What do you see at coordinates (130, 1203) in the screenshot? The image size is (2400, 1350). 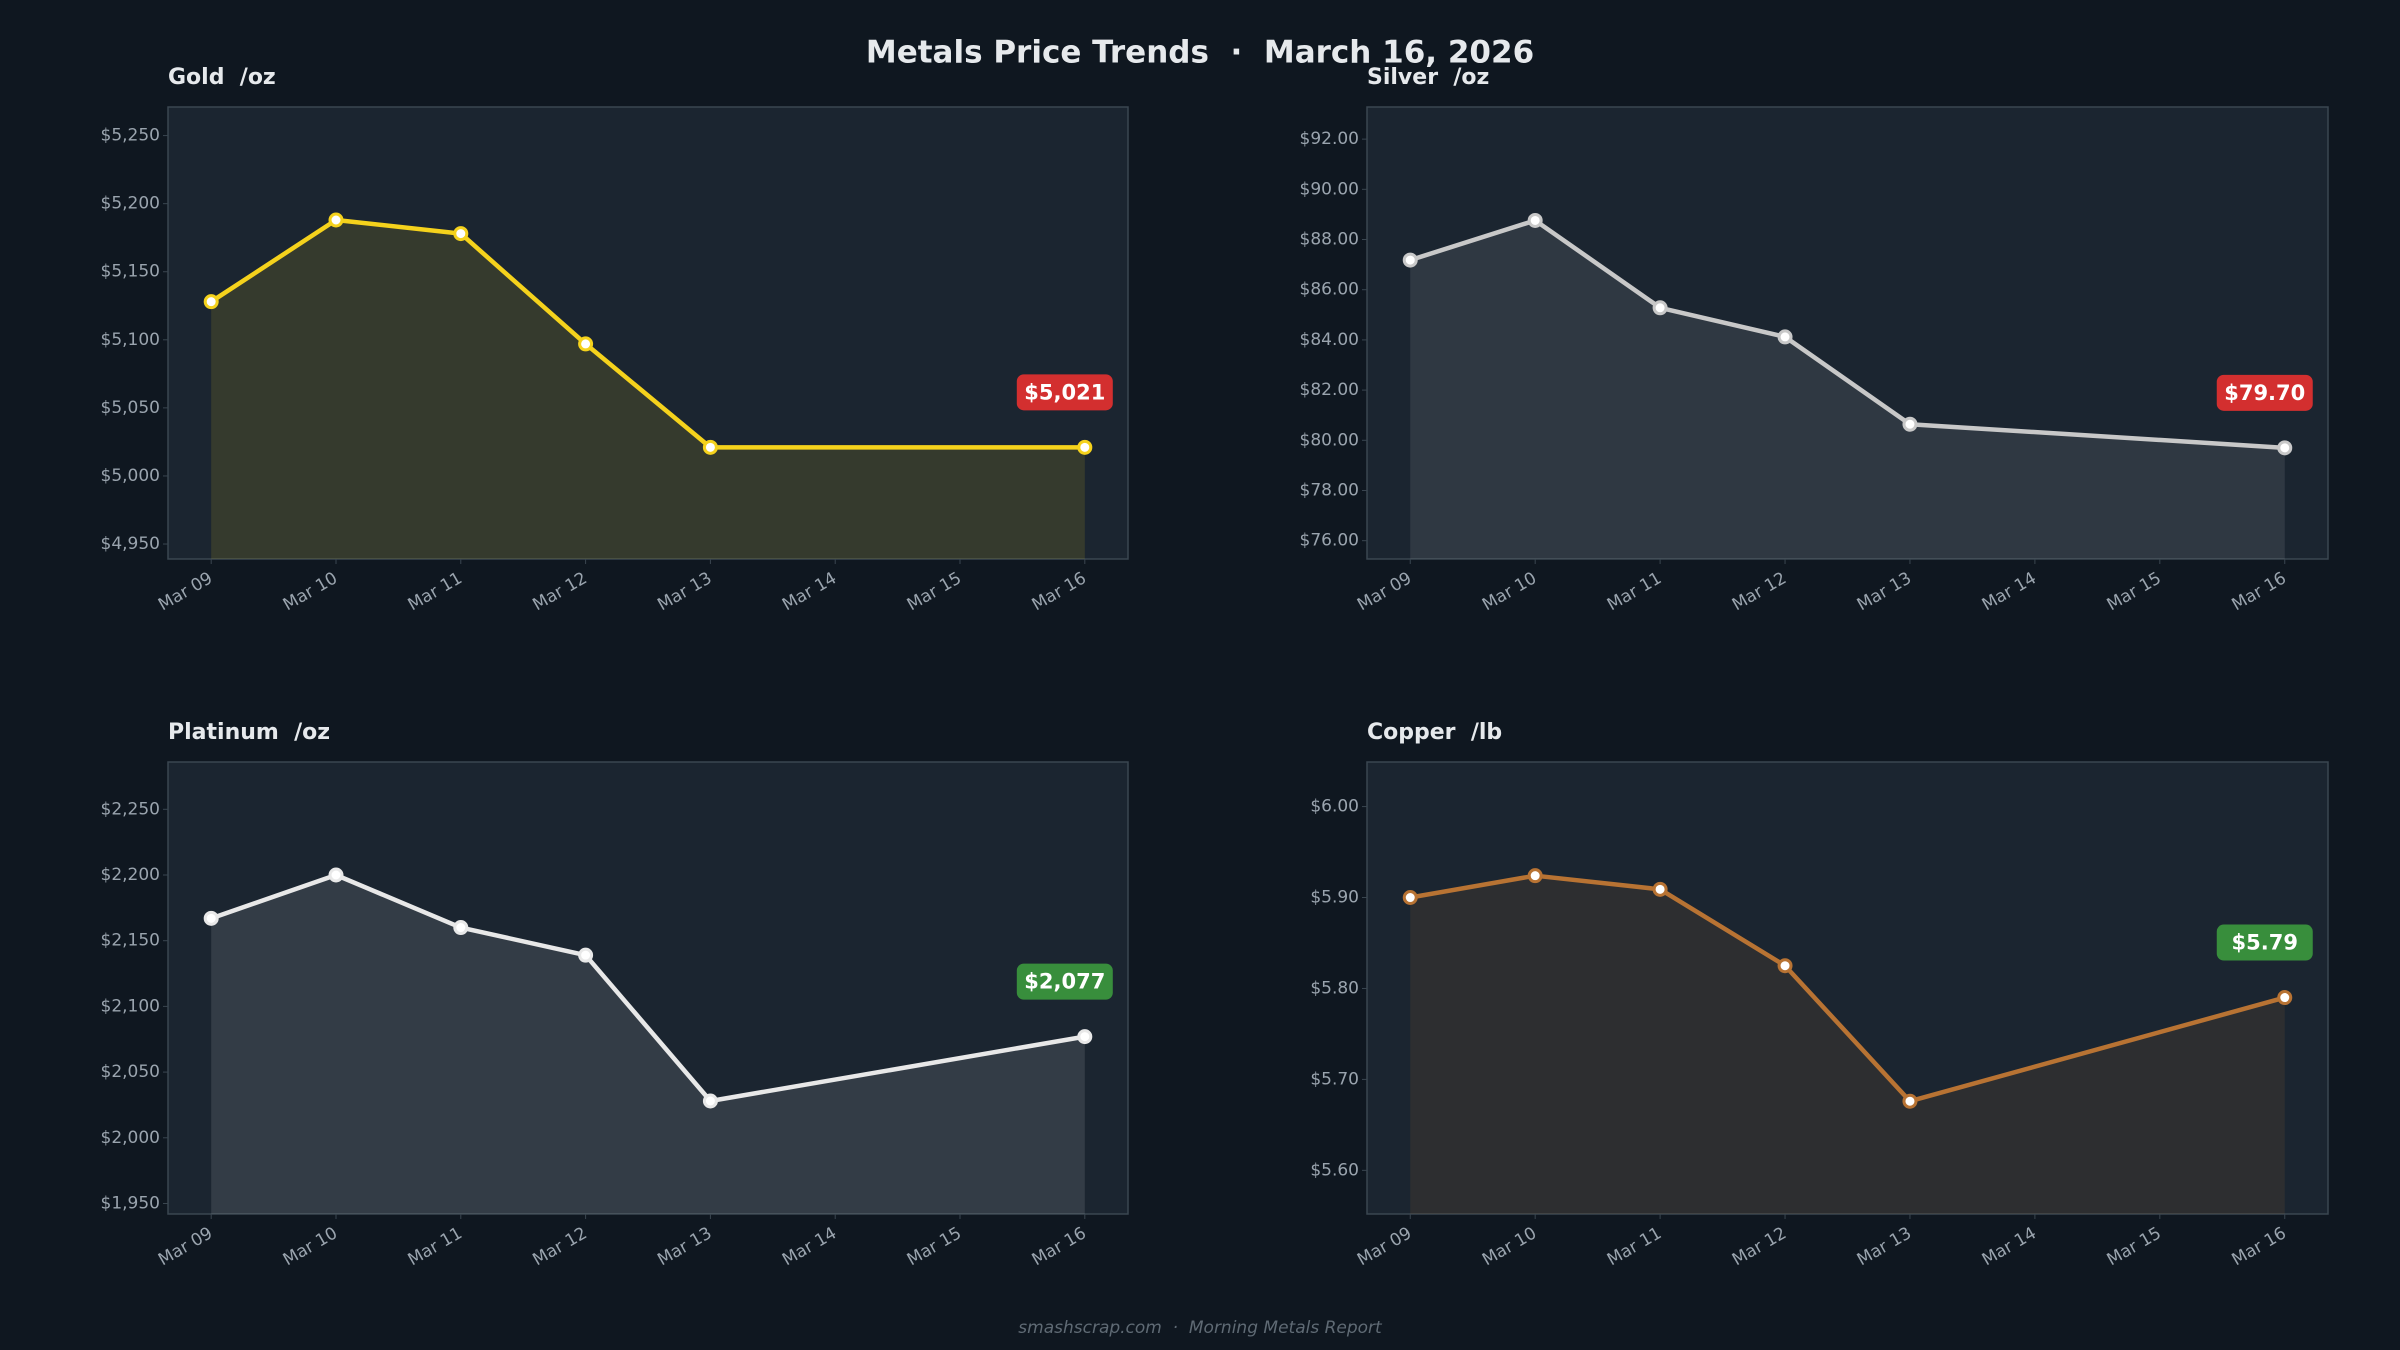 I see `y-tick-label: $1,950` at bounding box center [130, 1203].